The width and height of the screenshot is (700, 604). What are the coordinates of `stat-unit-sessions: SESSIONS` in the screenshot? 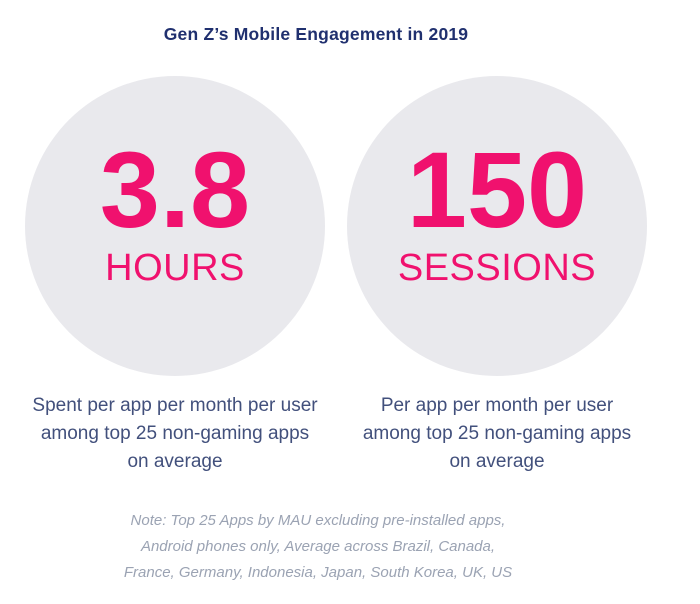 It's located at (497, 267).